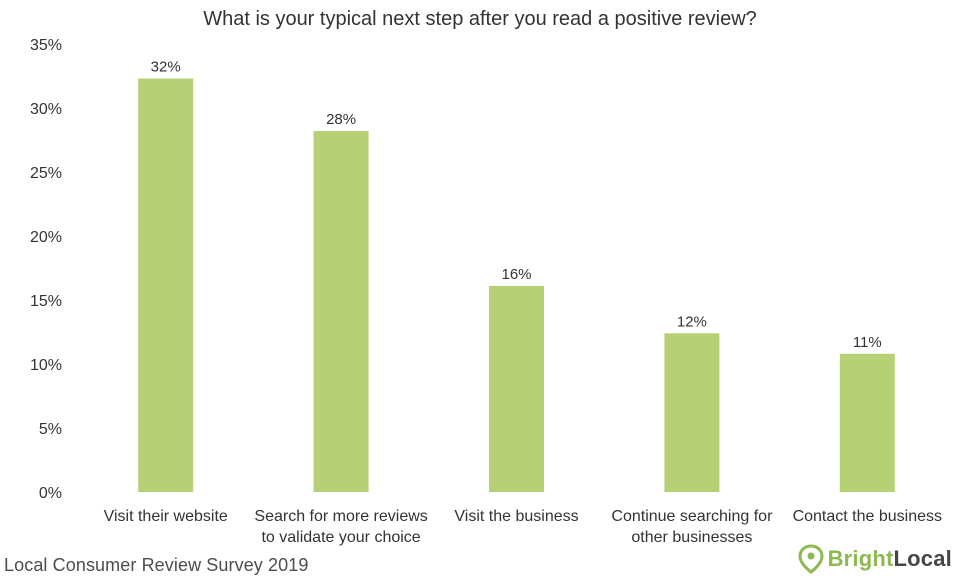 Image resolution: width=960 pixels, height=576 pixels. What do you see at coordinates (867, 342) in the screenshot?
I see `bar-data-label: 11%` at bounding box center [867, 342].